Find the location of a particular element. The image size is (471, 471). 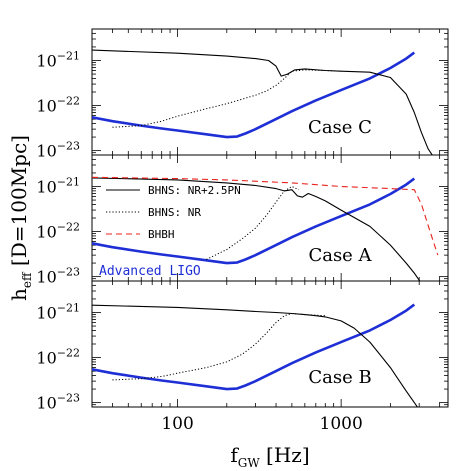

legend-label: BHNS: NR is located at coordinates (174, 212).